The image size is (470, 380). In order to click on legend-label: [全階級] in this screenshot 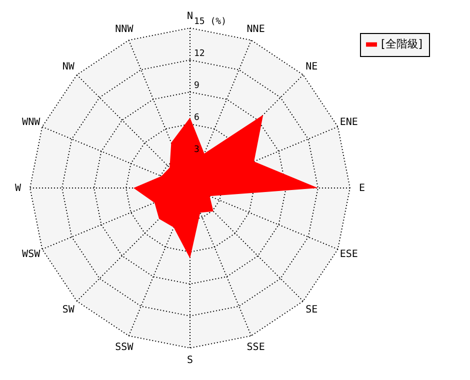, I will do `click(402, 44)`.